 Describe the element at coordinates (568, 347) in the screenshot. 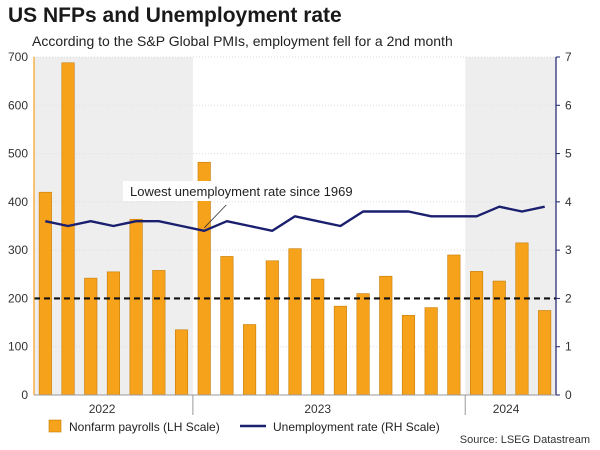

I see `right-tick-label: 1` at that location.